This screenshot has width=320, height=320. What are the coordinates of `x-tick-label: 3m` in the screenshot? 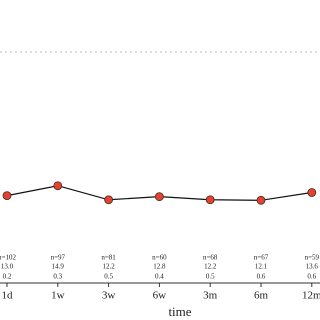 It's located at (210, 296).